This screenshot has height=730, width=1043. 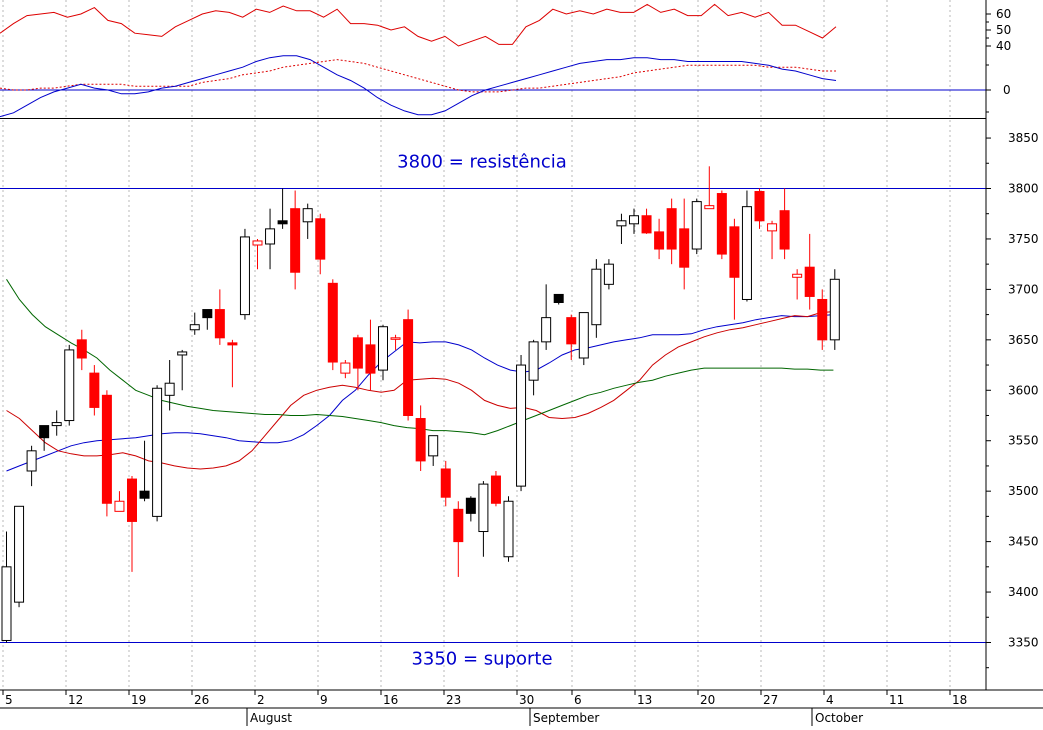 I want to click on x-tick-label: 2, so click(x=261, y=700).